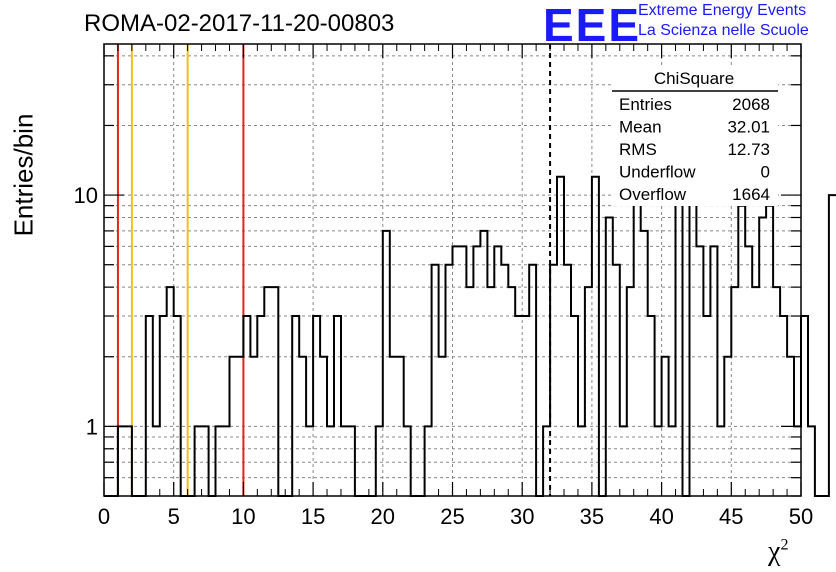  What do you see at coordinates (801, 516) in the screenshot?
I see `x-tick-label: 50` at bounding box center [801, 516].